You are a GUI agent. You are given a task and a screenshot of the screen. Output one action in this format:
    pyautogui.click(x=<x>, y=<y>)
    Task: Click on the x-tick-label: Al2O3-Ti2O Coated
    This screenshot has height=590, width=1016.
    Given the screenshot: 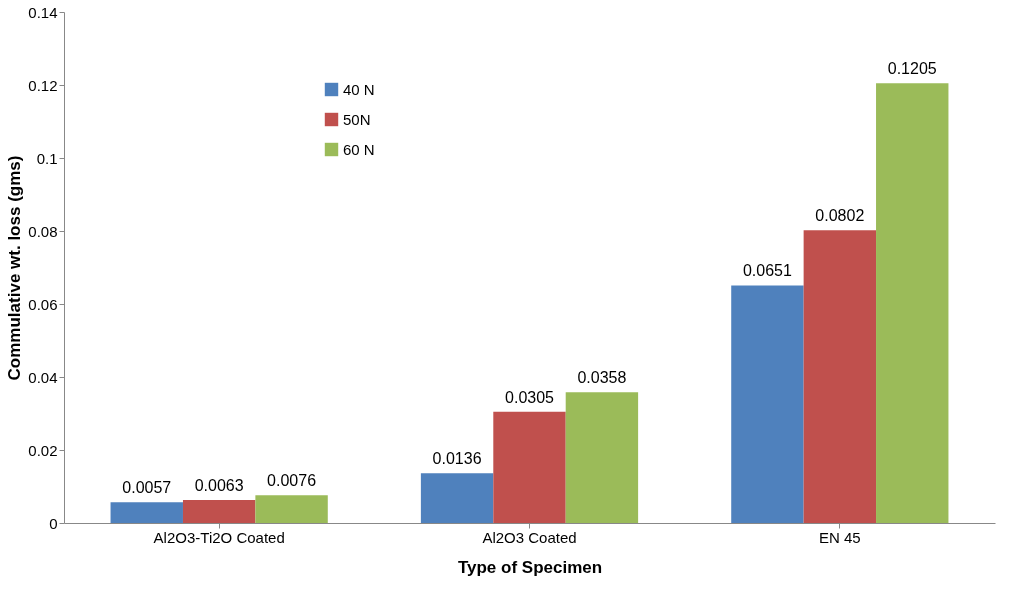 What is the action you would take?
    pyautogui.click(x=219, y=537)
    